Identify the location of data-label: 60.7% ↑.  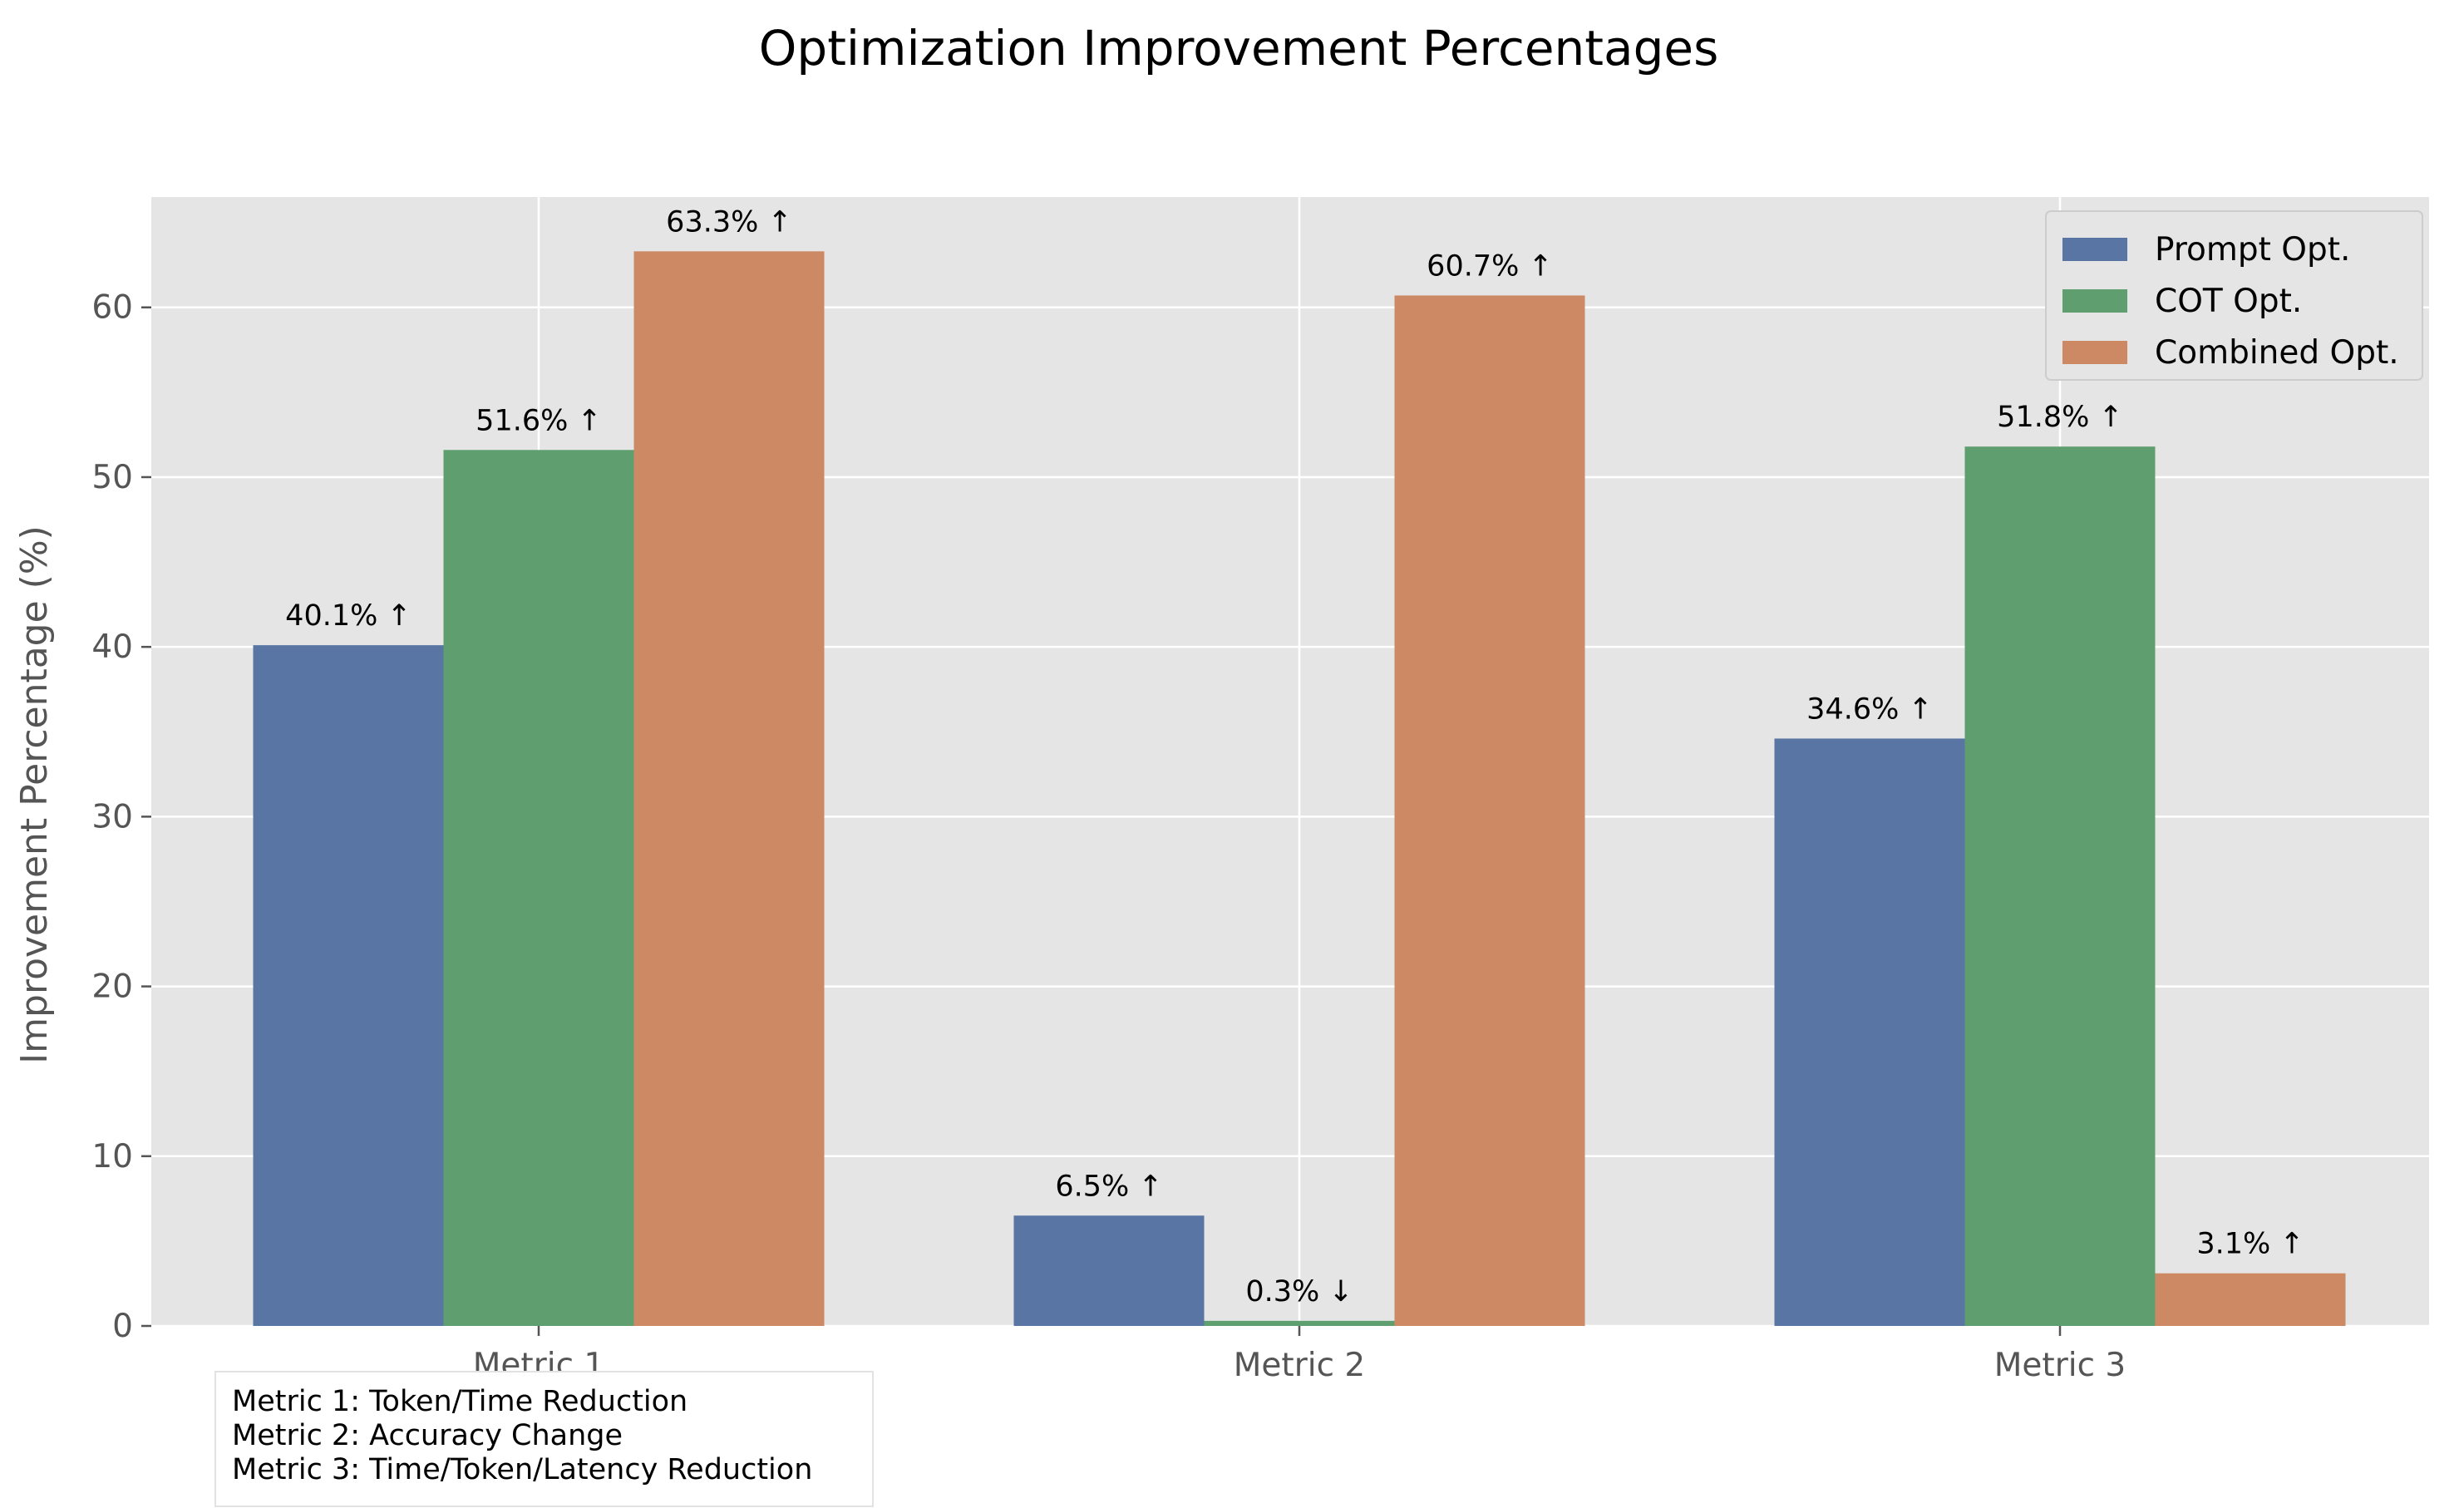
(1490, 266).